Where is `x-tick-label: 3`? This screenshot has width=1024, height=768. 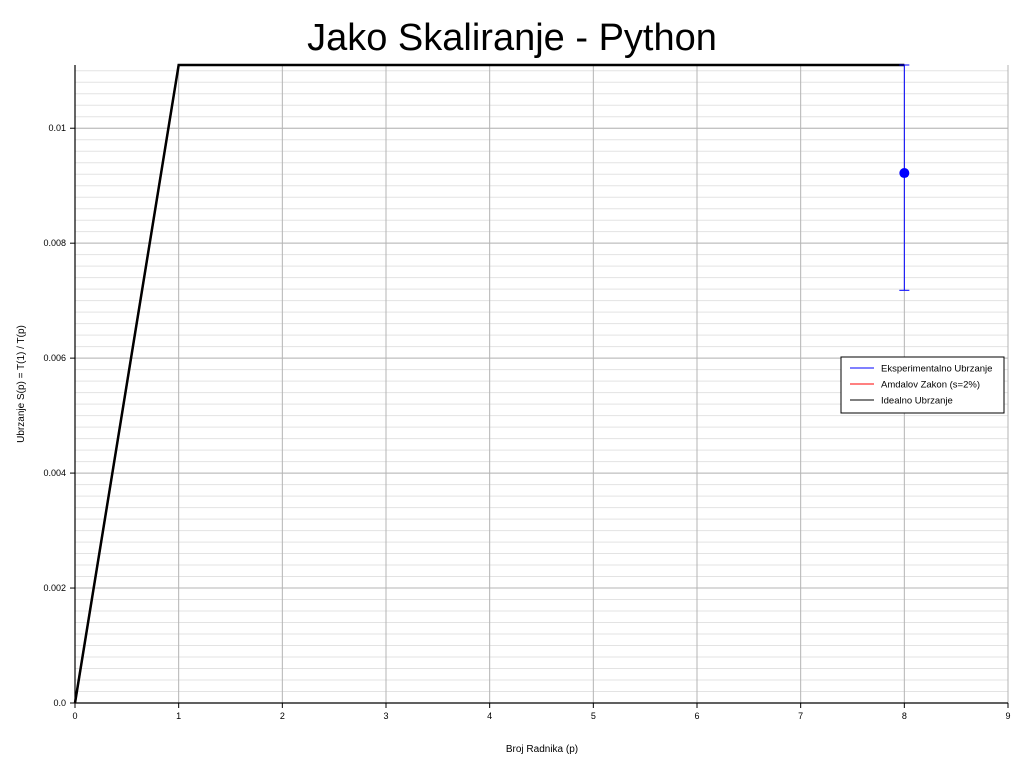
x-tick-label: 3 is located at coordinates (385, 716).